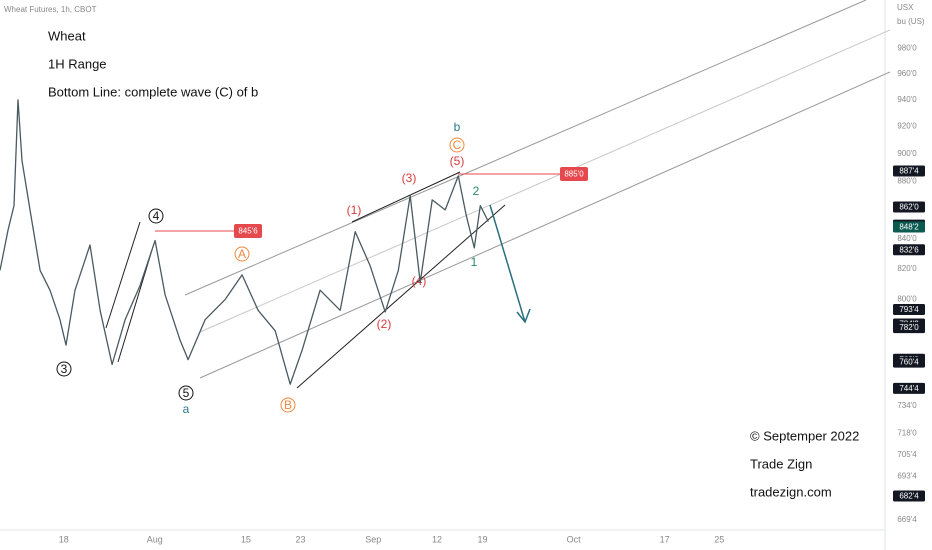 The width and height of the screenshot is (932, 550). Describe the element at coordinates (907, 454) in the screenshot. I see `y-tick-label: 705'4` at that location.